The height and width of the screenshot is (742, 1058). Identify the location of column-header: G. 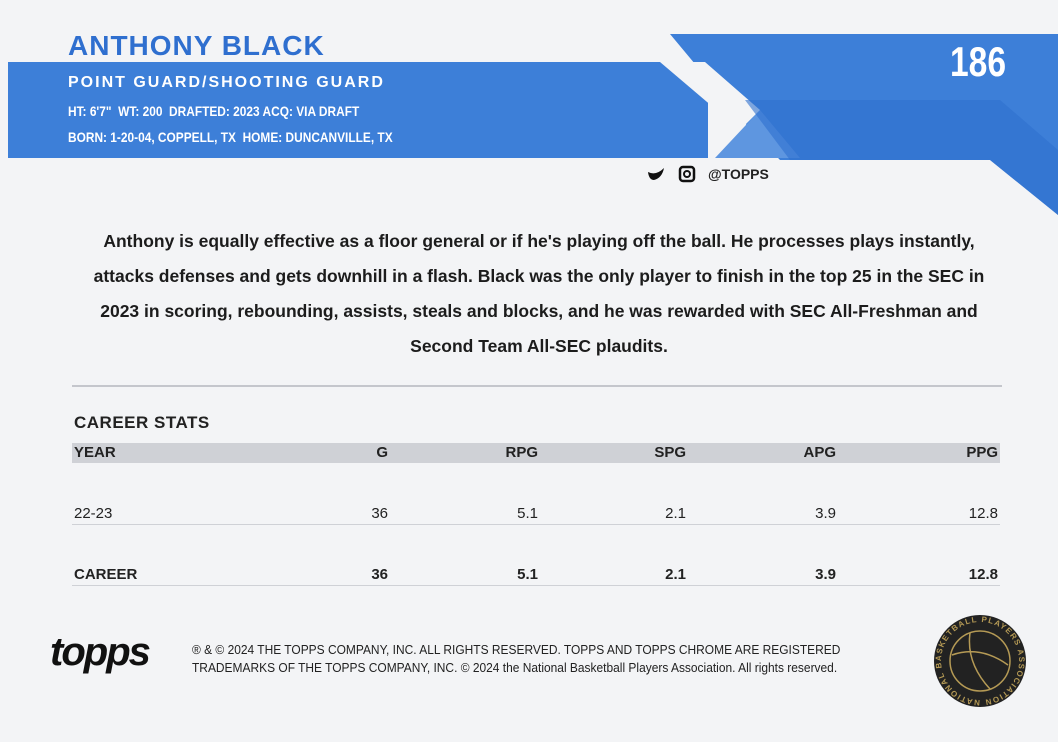
(382, 452).